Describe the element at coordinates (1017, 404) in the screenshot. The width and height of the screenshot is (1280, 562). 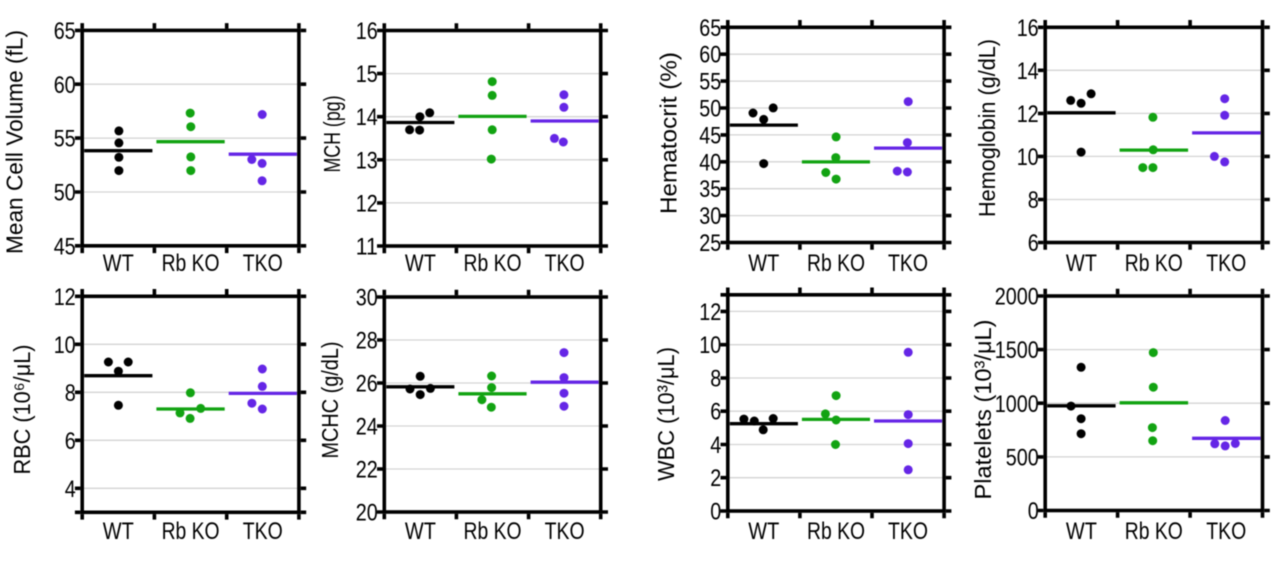
I see `svg-text: 1000` at that location.